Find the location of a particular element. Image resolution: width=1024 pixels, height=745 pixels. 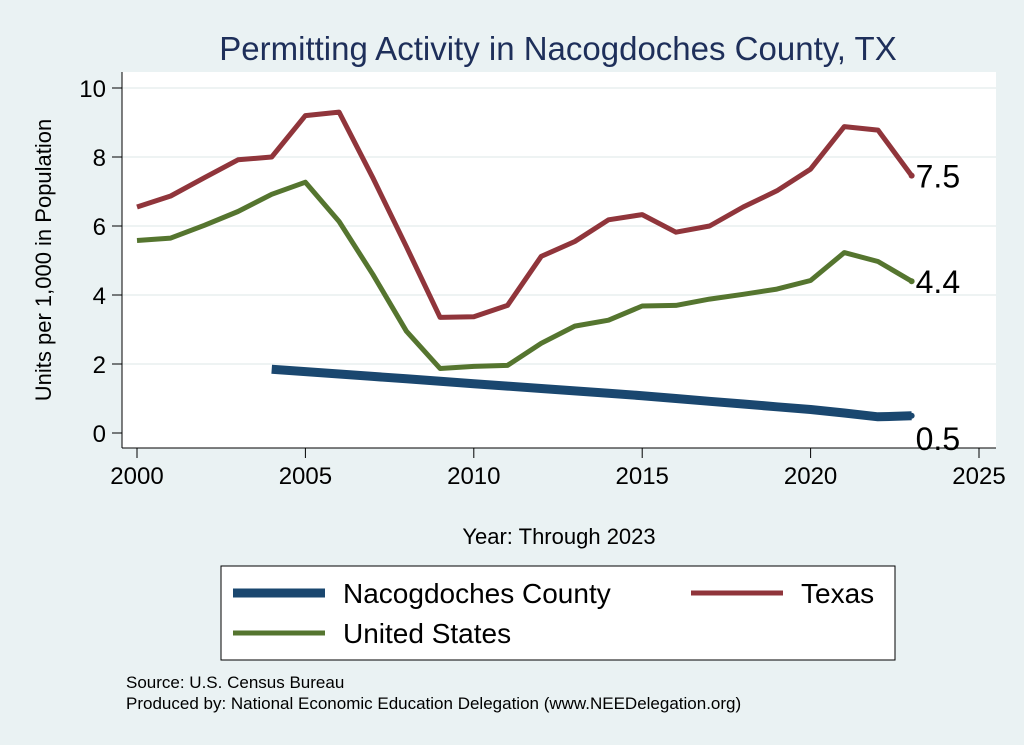

y-tick-label: 6 is located at coordinates (99, 227).